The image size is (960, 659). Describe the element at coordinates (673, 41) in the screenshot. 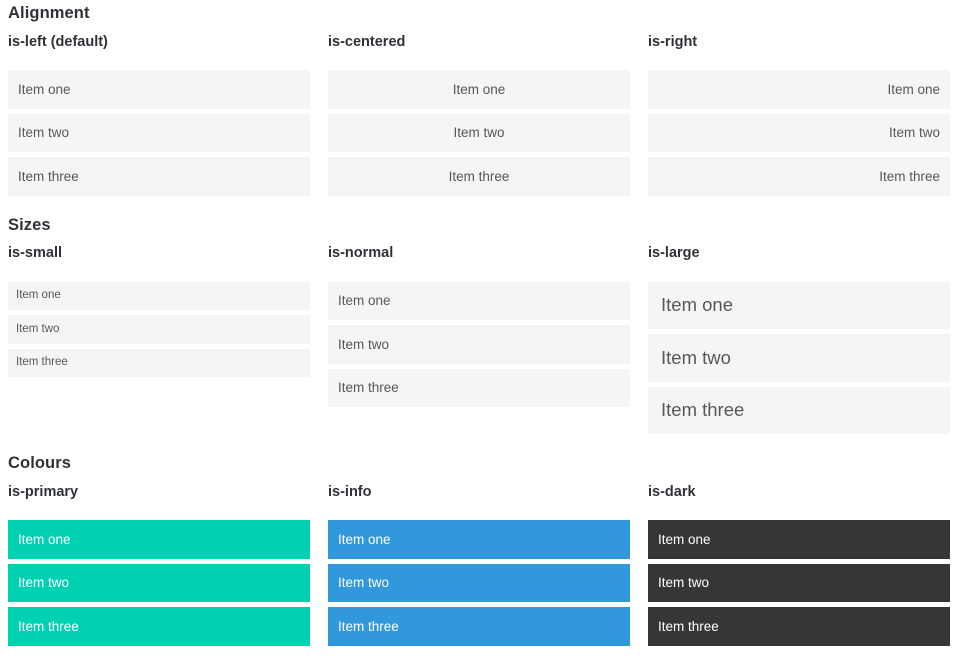

I see `column-label: is-right` at that location.